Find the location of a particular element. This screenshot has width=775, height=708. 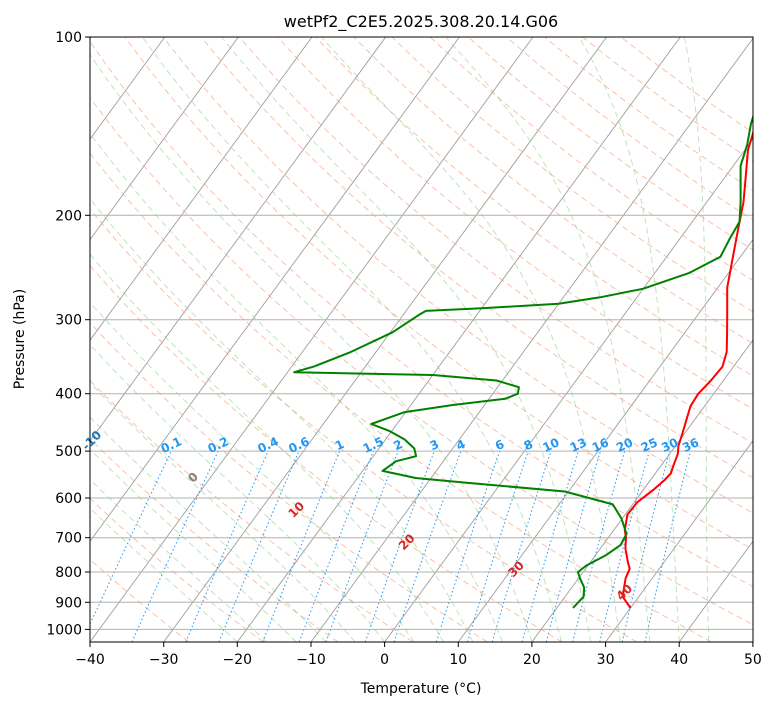

y-tick-label: 800 is located at coordinates (68, 573).